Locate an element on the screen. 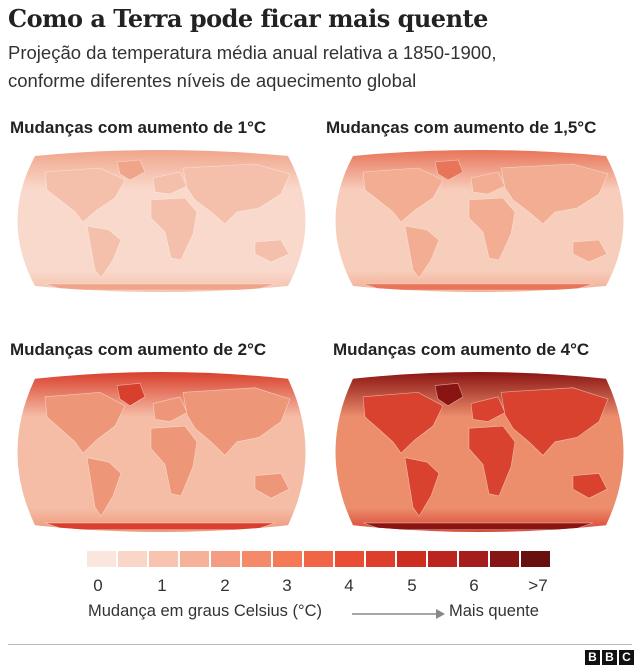 This screenshot has width=640, height=672. legend-tick: 1 is located at coordinates (162, 585).